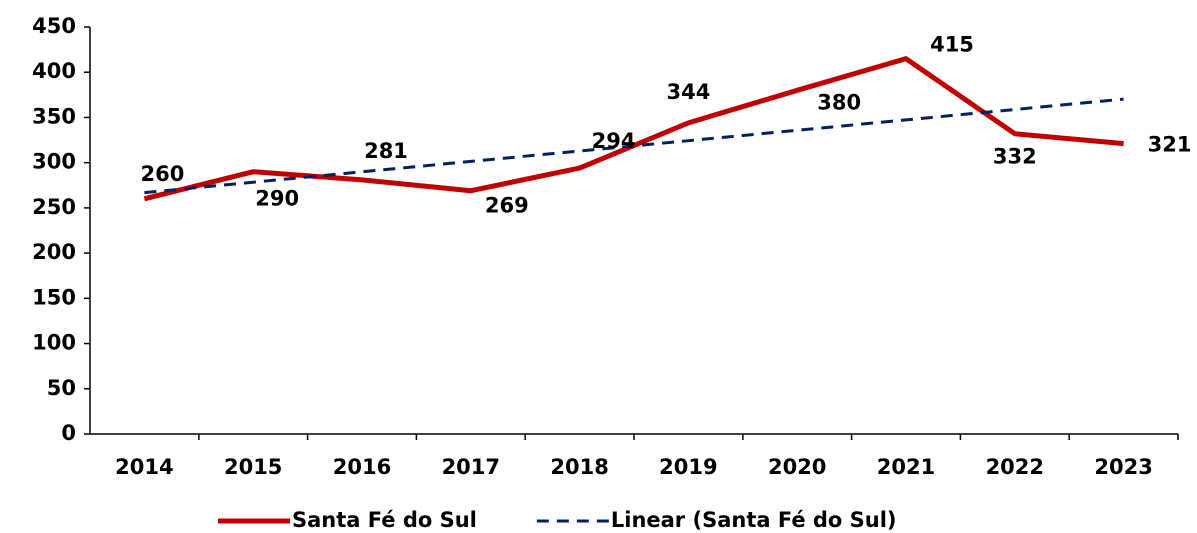 The image size is (1197, 533). Describe the element at coordinates (54, 252) in the screenshot. I see `y-tick-label: 200` at that location.